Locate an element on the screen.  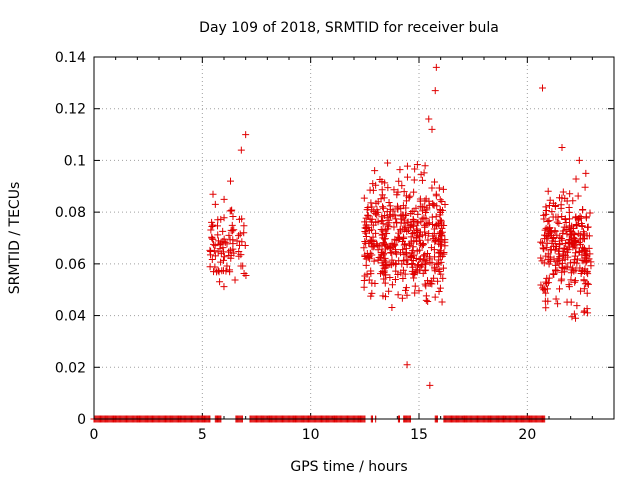
y-tick-label: 0.1 is located at coordinates (75, 161).